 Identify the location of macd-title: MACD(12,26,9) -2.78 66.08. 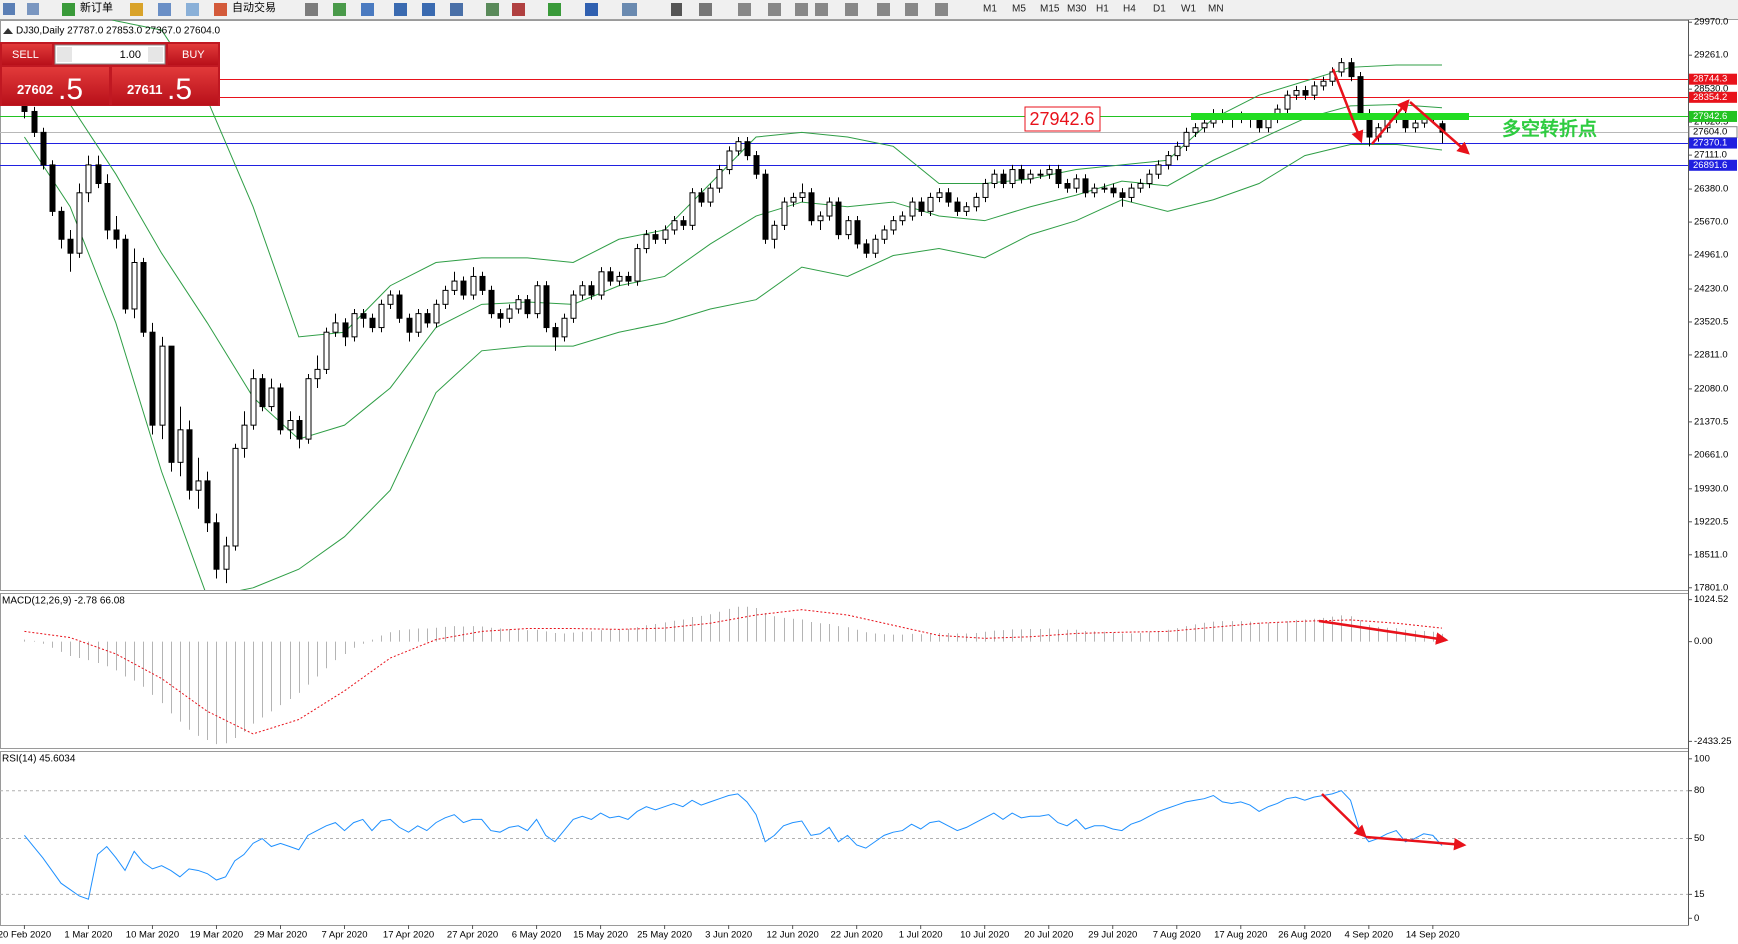
(63, 601).